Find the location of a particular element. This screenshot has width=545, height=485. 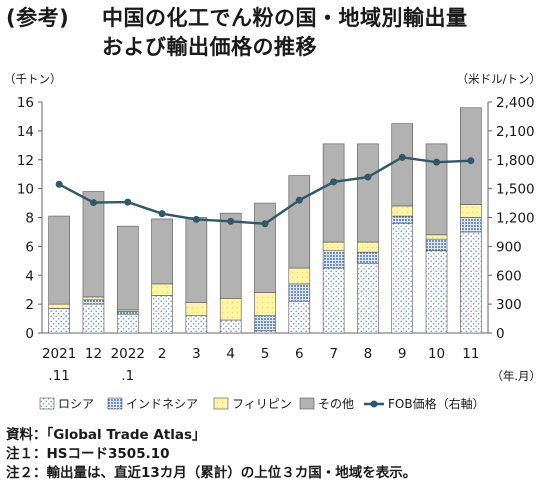

y-tick-label-left: 10 is located at coordinates (25, 190).